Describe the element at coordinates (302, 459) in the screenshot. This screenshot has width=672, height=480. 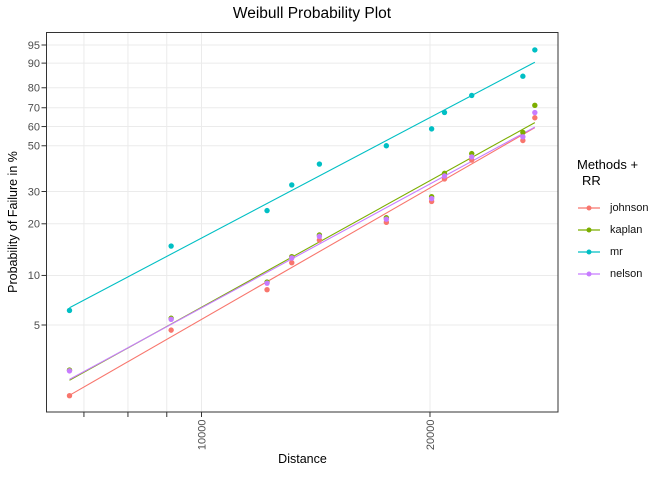
I see `x-axis-title: Distance` at that location.